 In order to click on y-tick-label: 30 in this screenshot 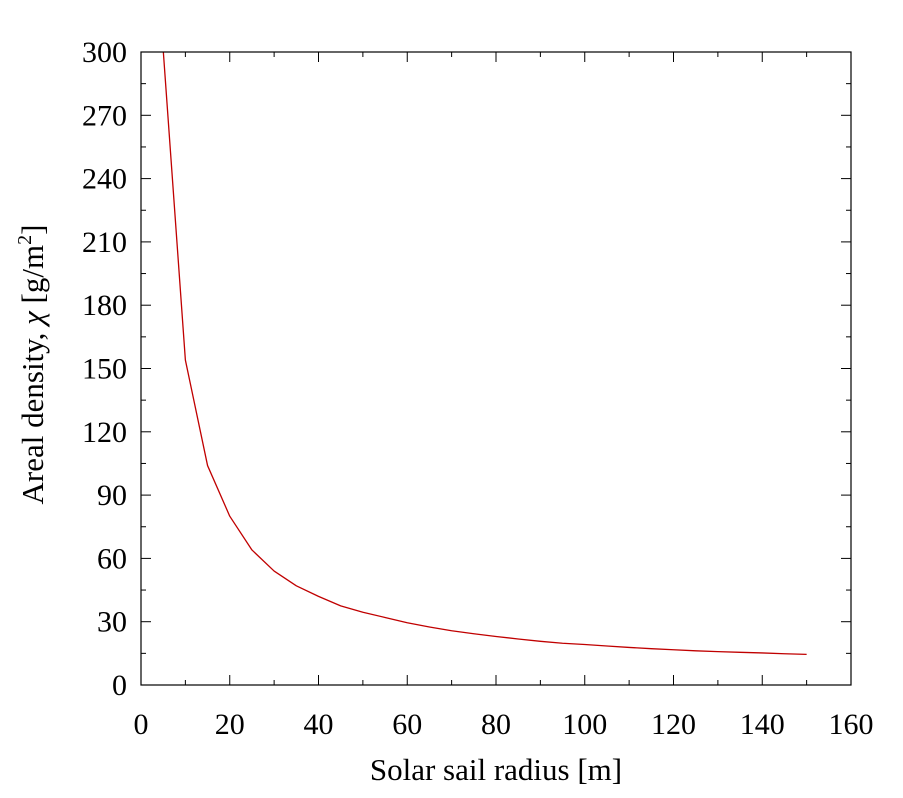, I will do `click(112, 622)`.